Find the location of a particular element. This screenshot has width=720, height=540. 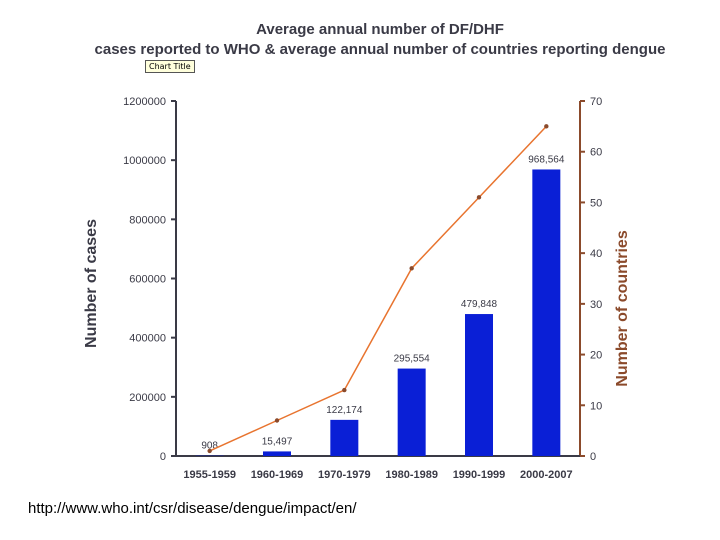

left-axis-title: Number of cases is located at coordinates (91, 283).